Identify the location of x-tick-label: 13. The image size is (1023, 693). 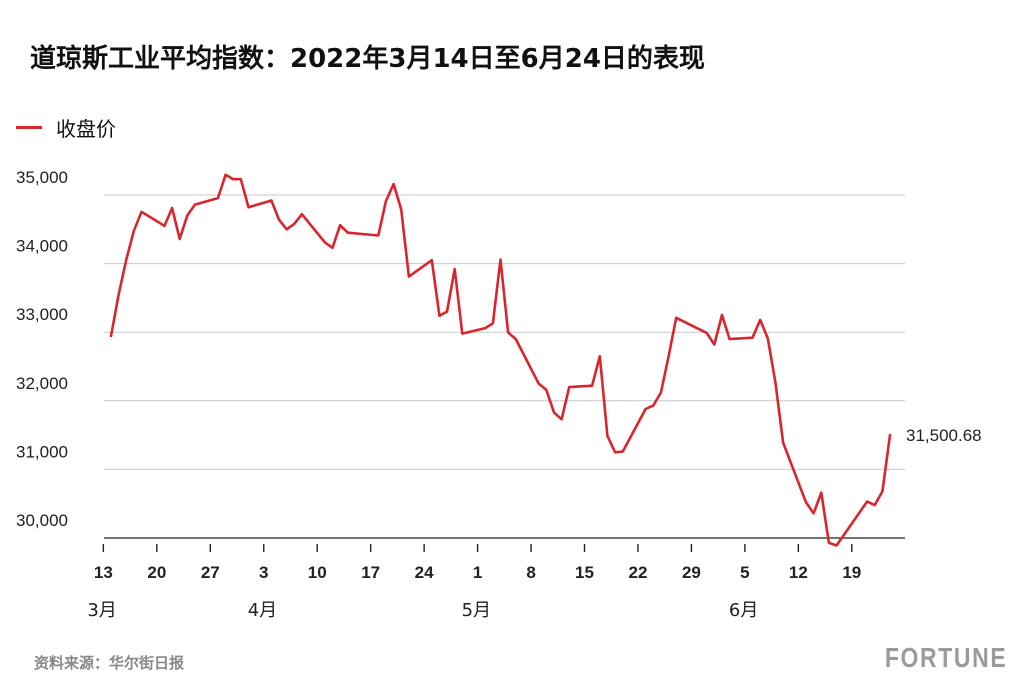
(103, 572).